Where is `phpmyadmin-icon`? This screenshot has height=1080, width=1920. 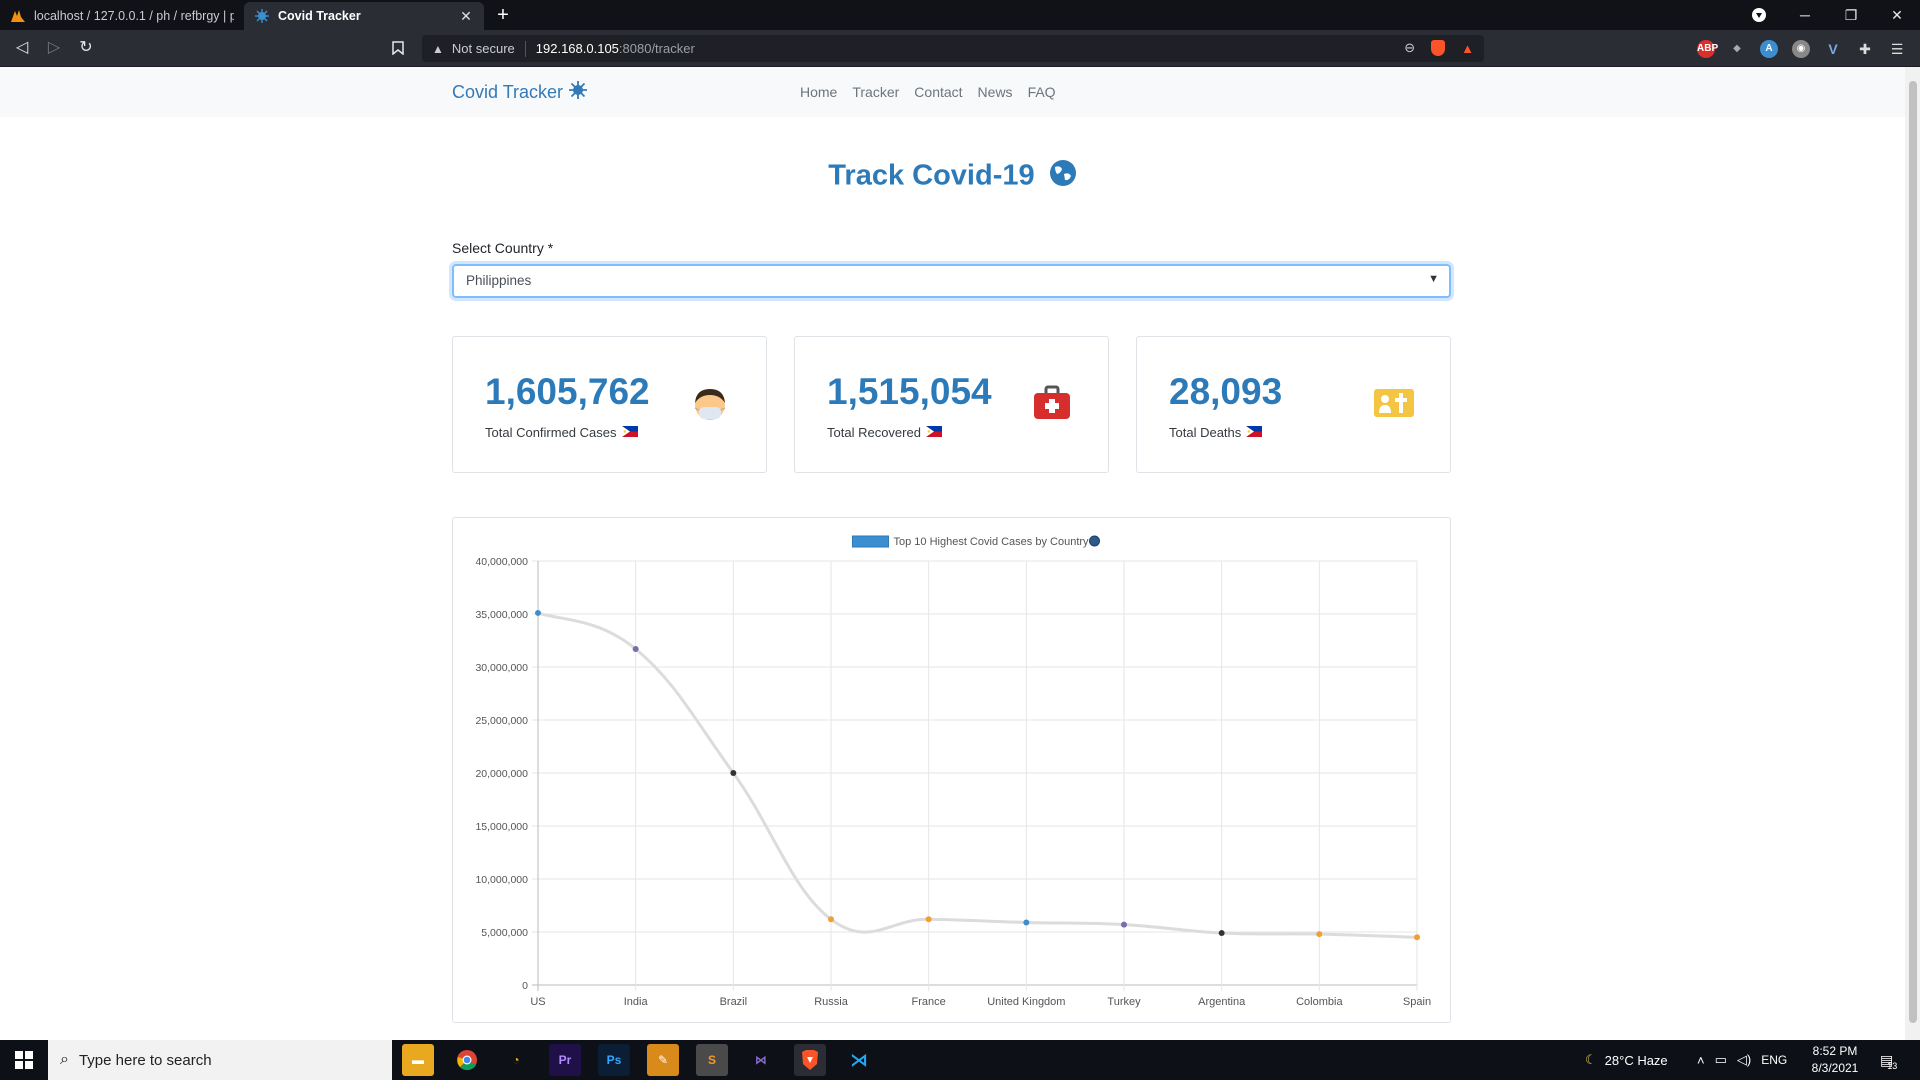 phpmyadmin-icon is located at coordinates (18, 16).